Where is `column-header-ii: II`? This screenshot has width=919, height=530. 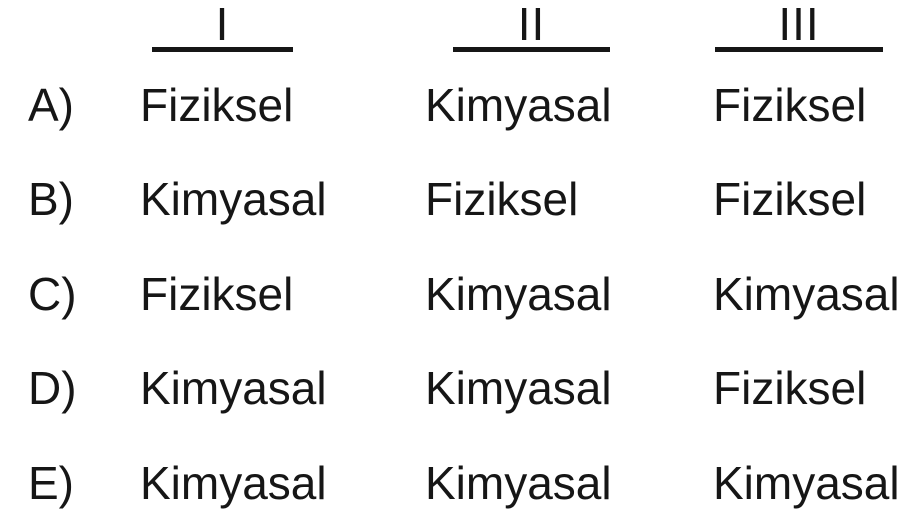
column-header-ii: II is located at coordinates (531, 26).